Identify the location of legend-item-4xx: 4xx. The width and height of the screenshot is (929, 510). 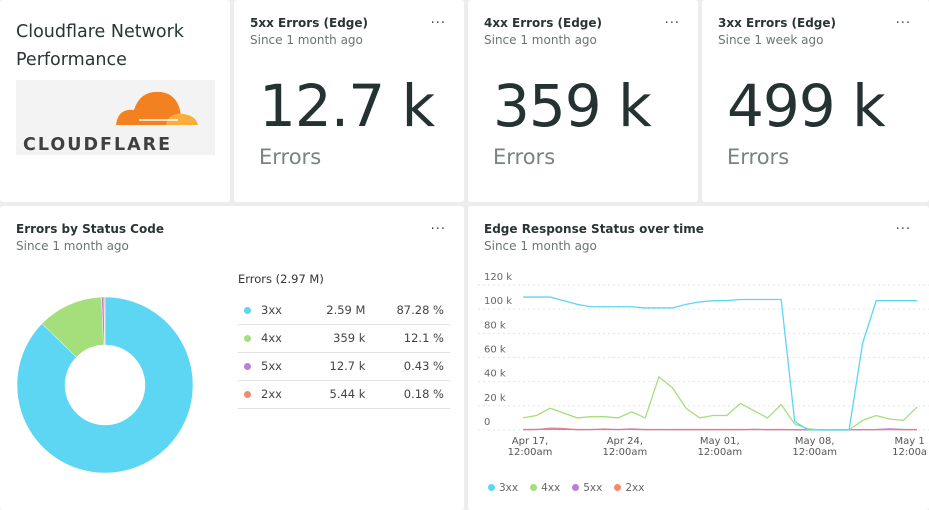
(545, 488).